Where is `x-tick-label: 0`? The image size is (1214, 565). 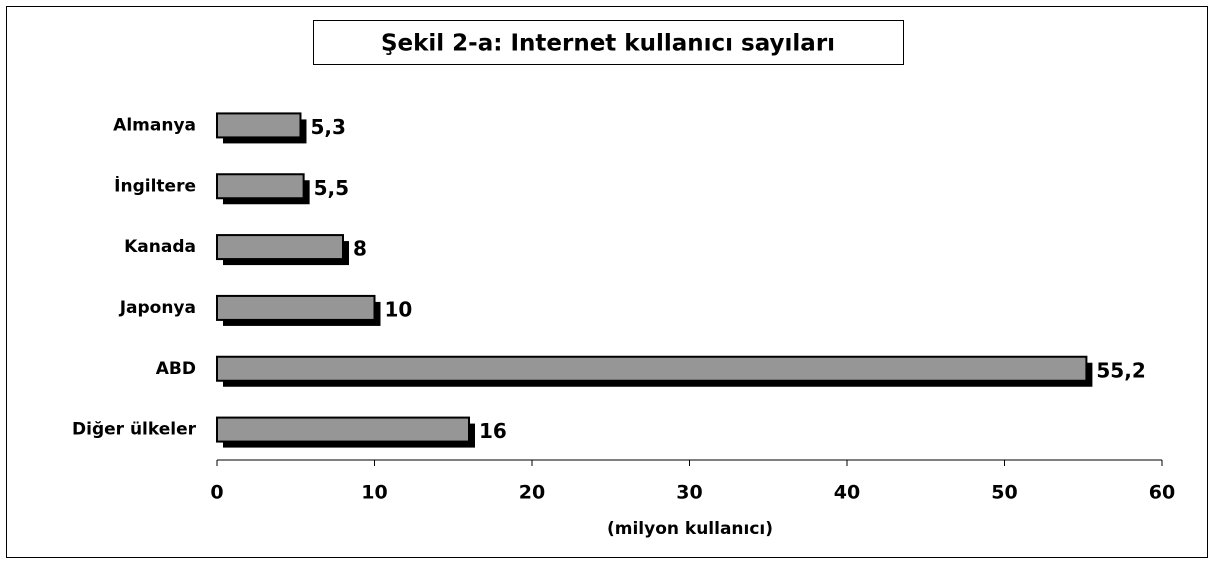
x-tick-label: 0 is located at coordinates (216, 493).